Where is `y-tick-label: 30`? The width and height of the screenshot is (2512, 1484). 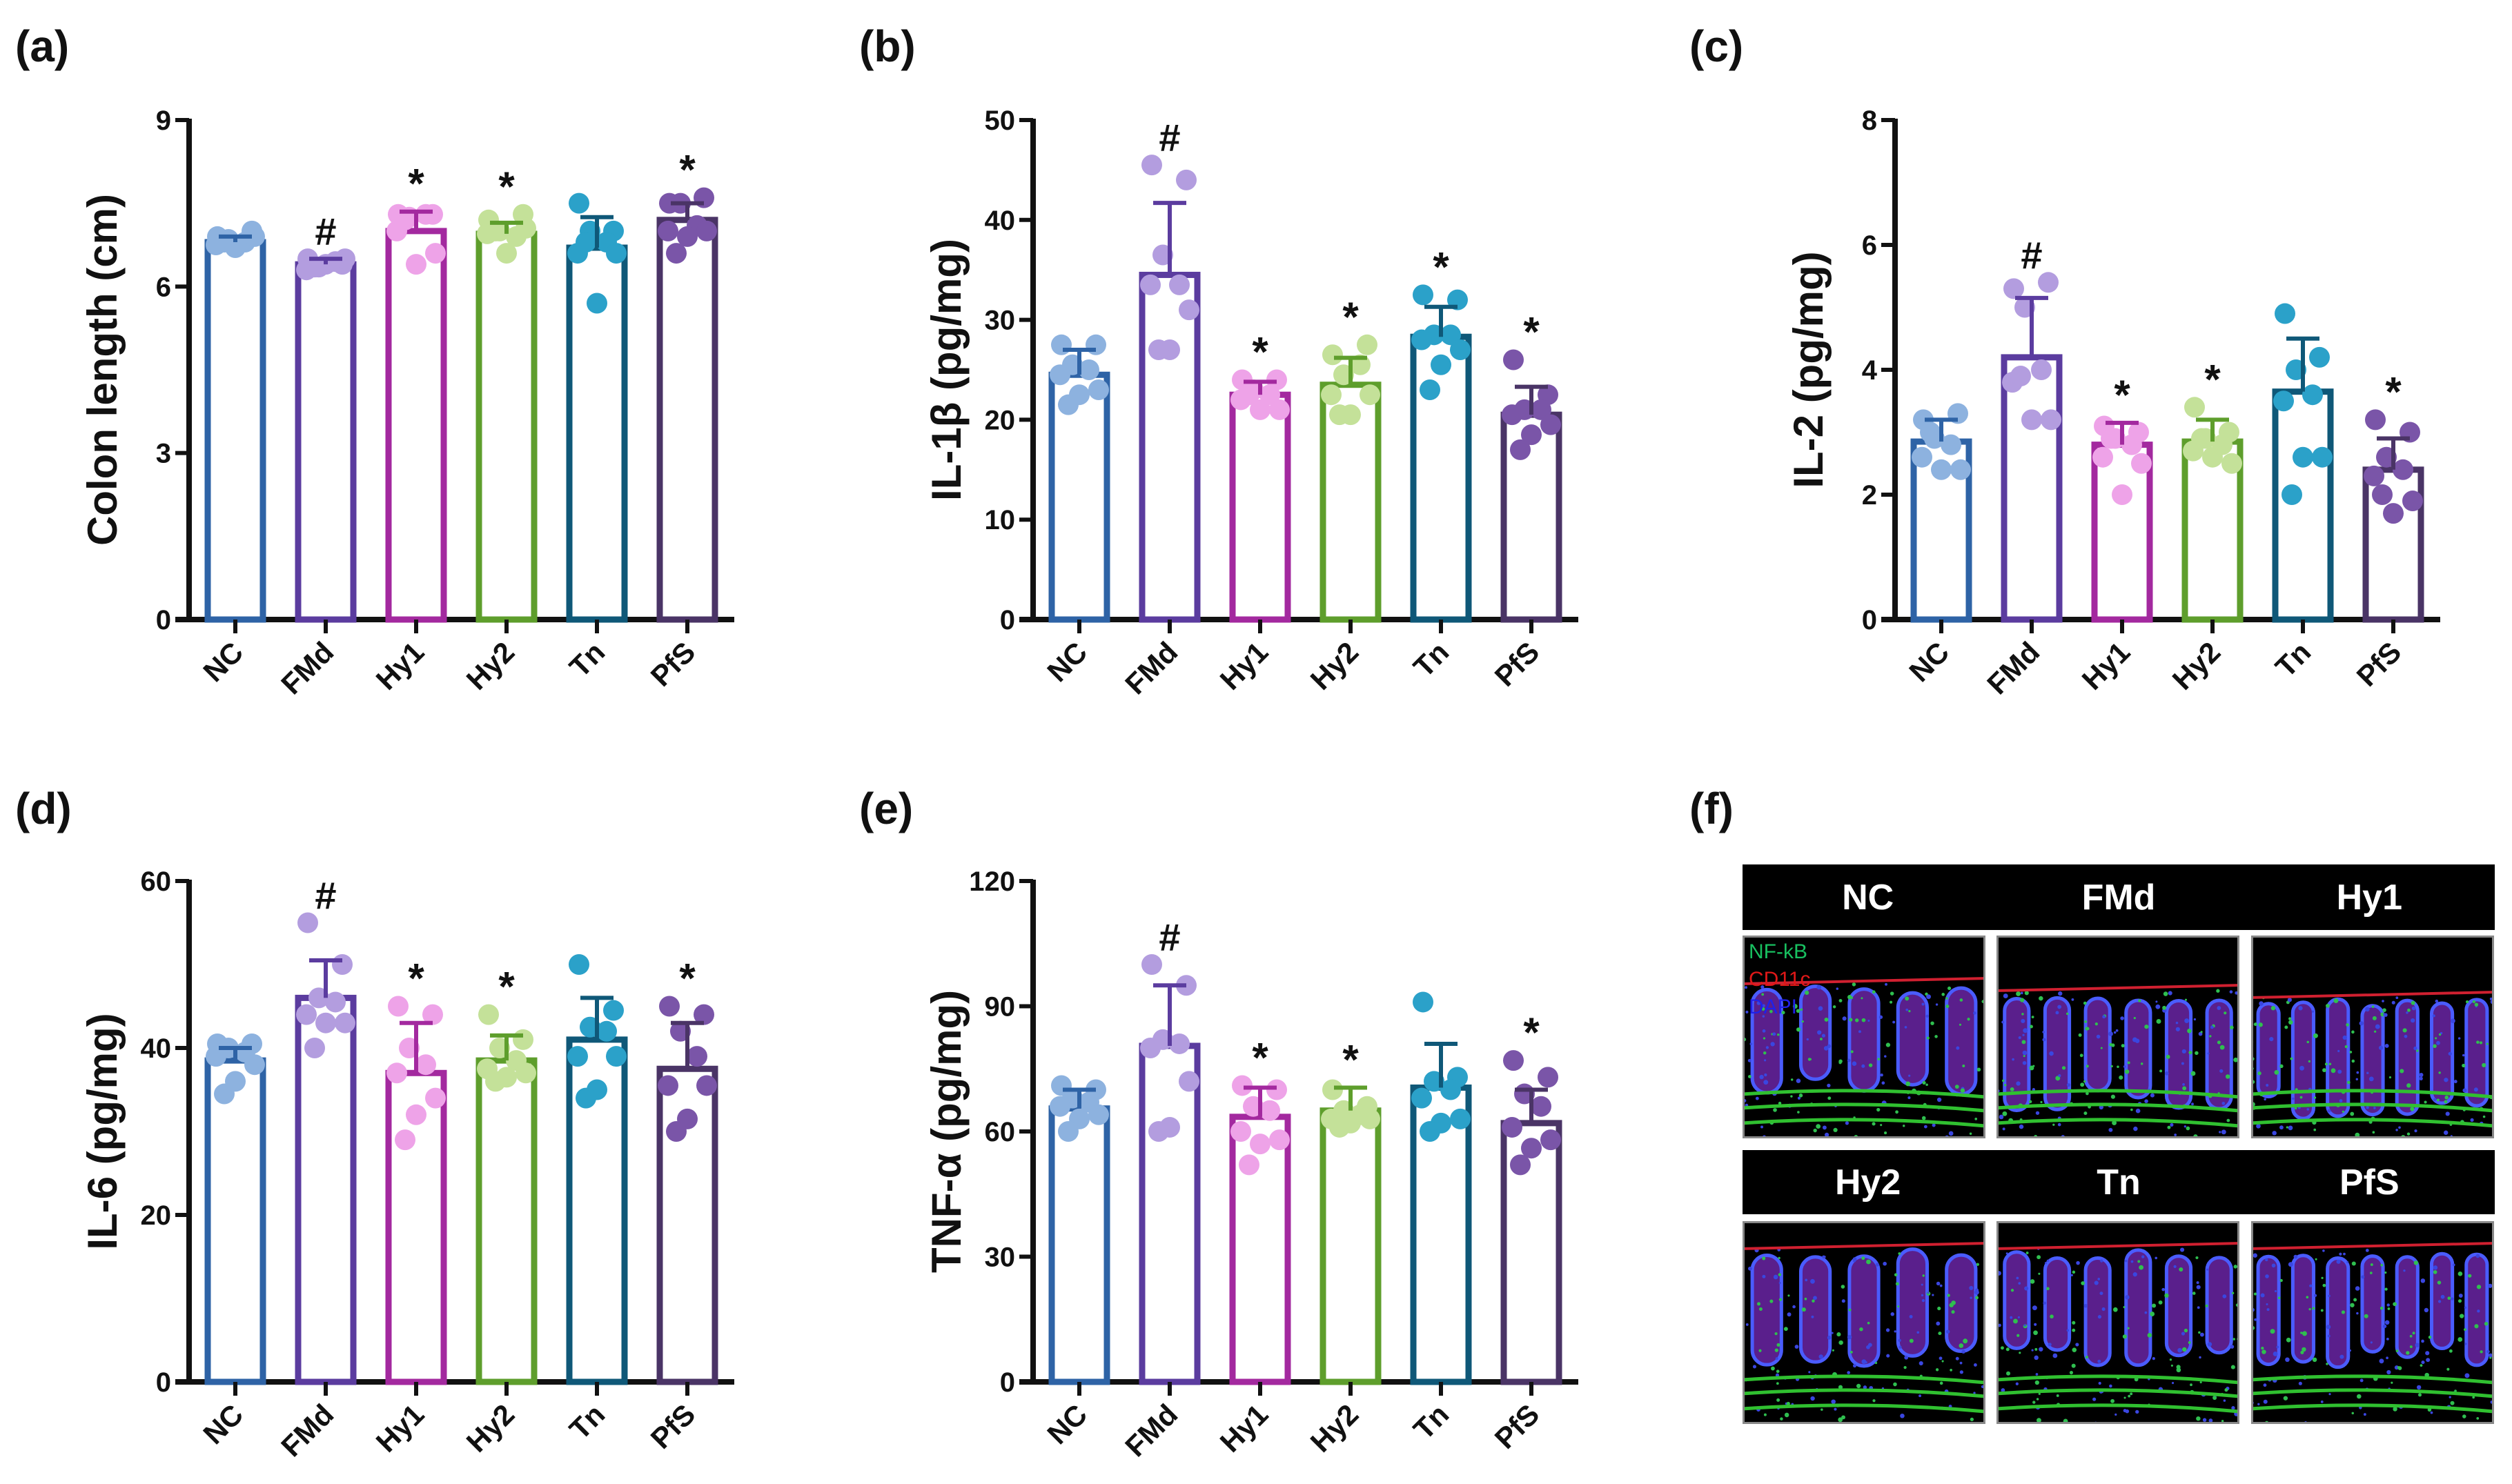 y-tick-label: 30 is located at coordinates (1000, 1258).